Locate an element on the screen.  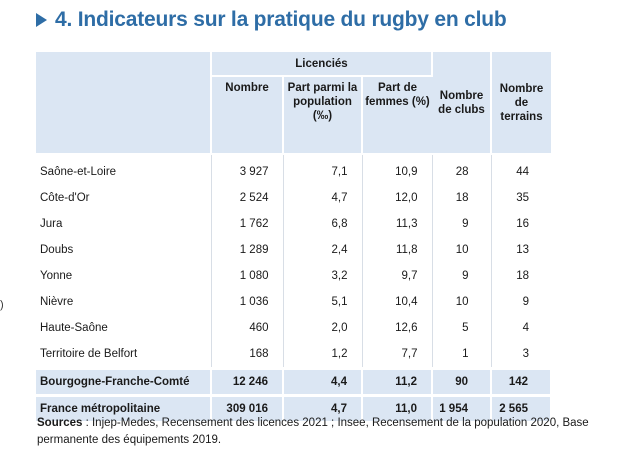
row-label: Nièvre is located at coordinates (124, 302).